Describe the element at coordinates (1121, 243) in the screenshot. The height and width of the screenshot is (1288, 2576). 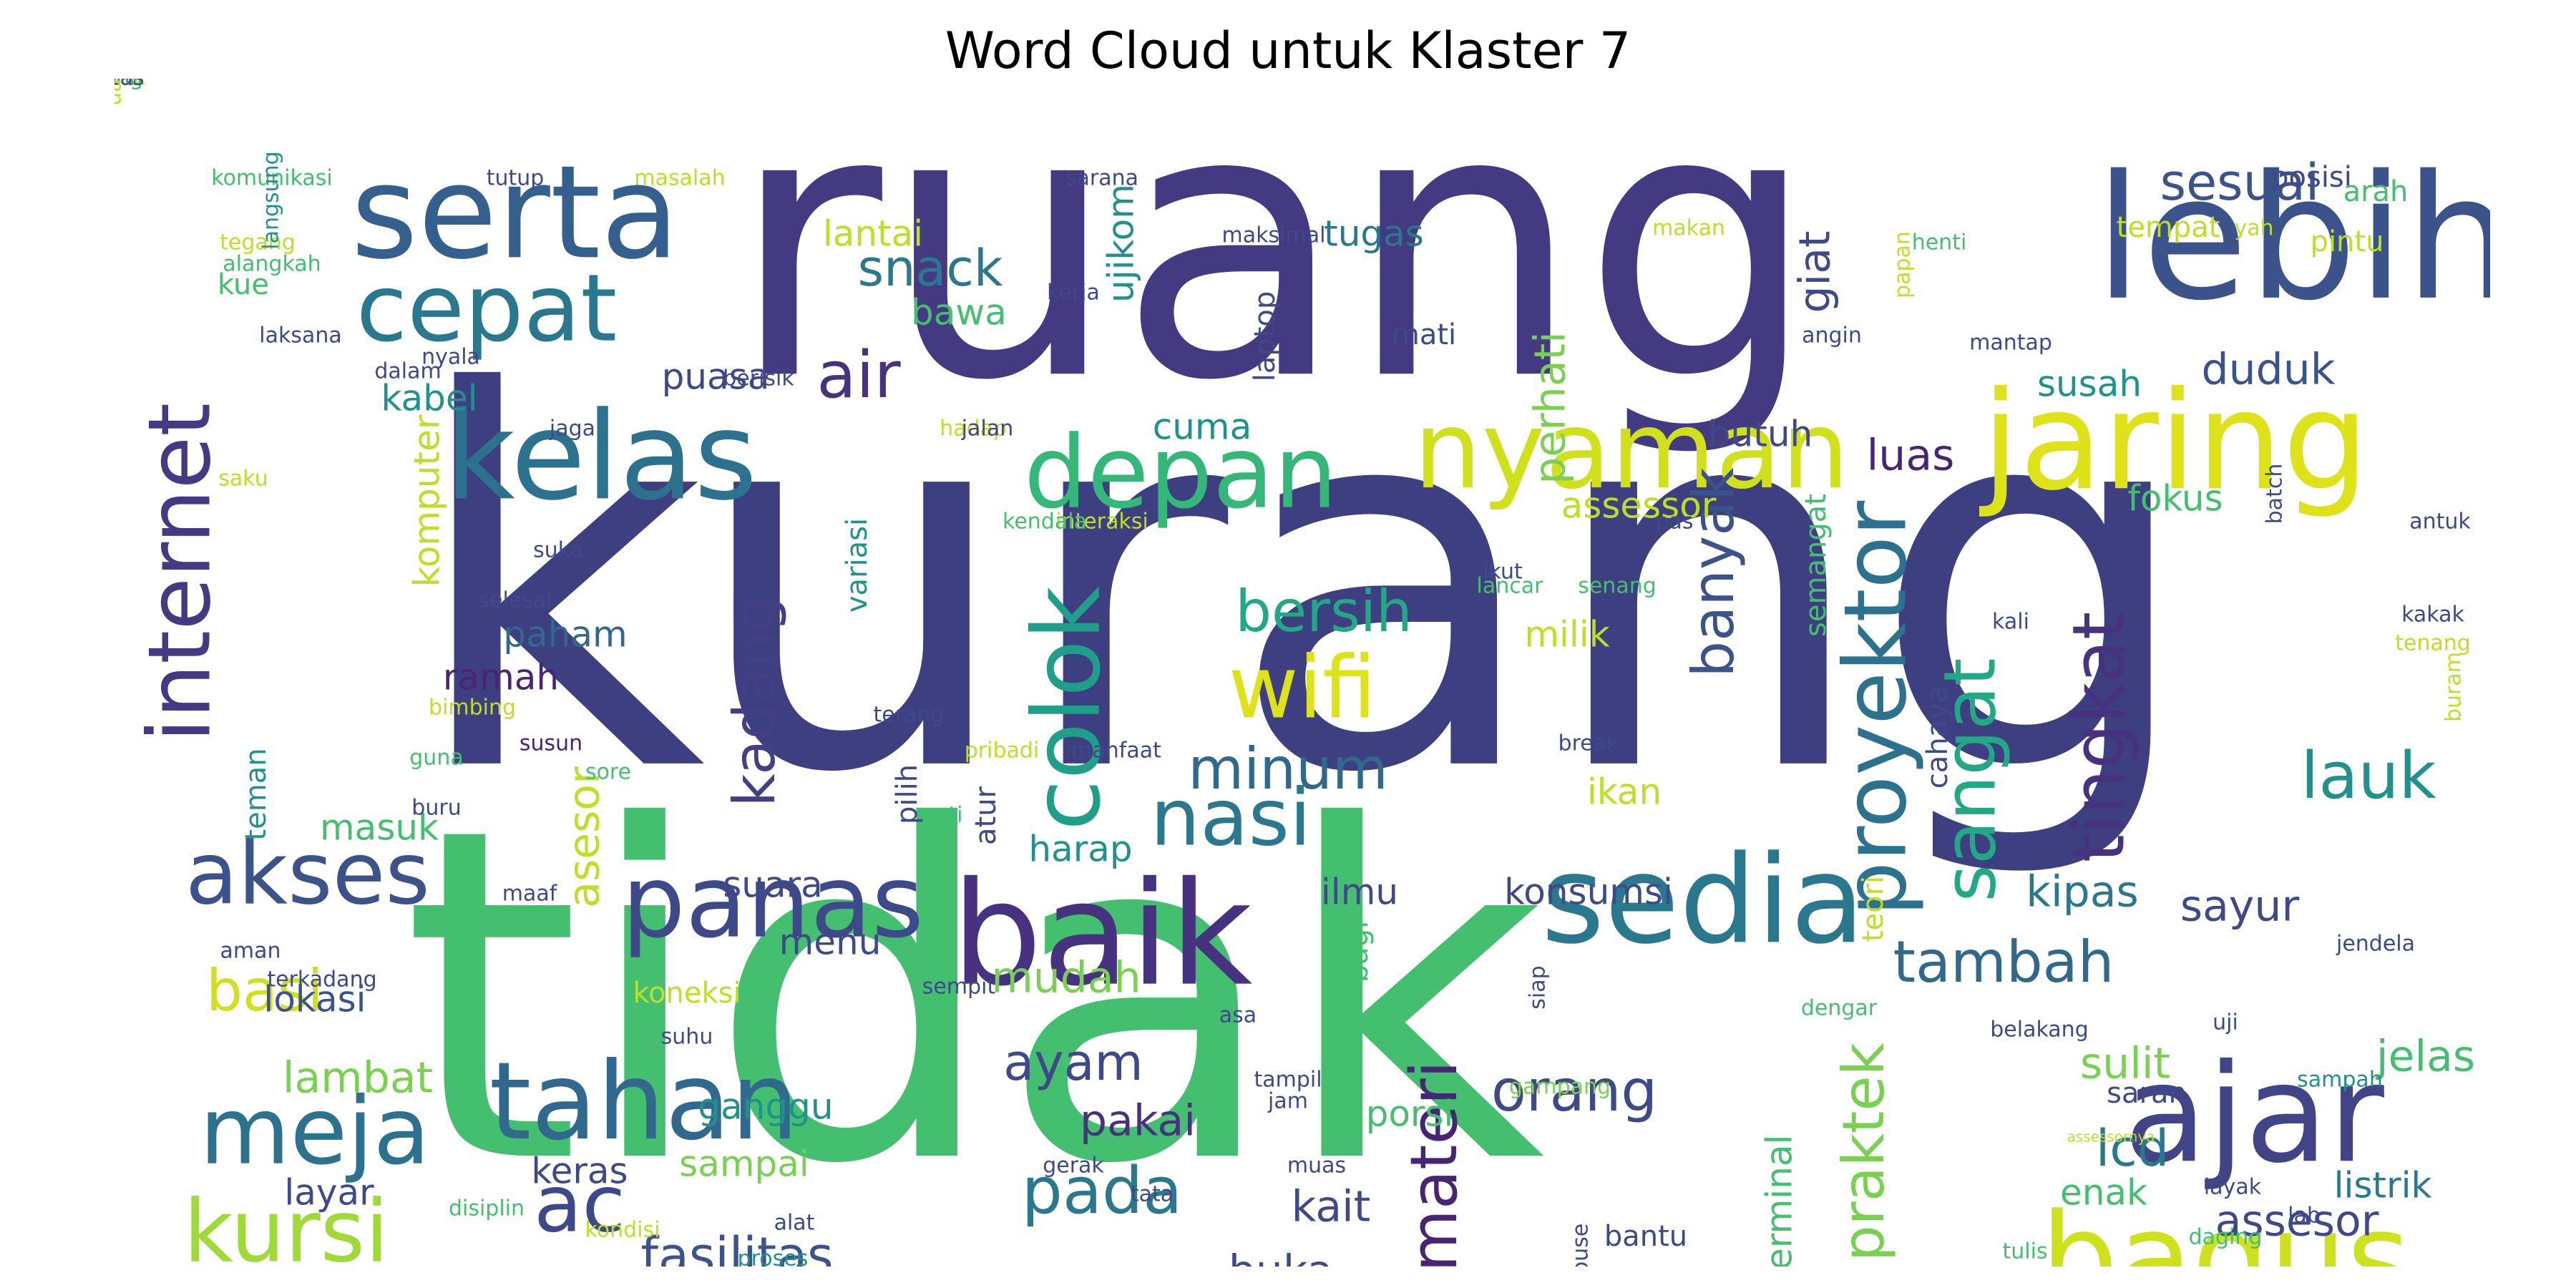
I see `word-ujikom: ujikom` at that location.